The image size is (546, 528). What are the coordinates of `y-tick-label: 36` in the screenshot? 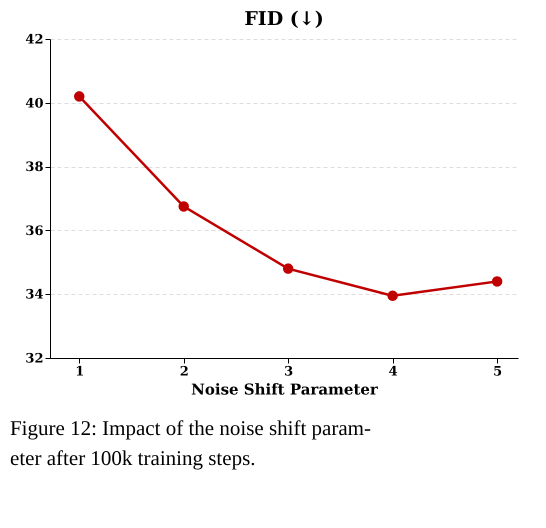 It's located at (34, 231).